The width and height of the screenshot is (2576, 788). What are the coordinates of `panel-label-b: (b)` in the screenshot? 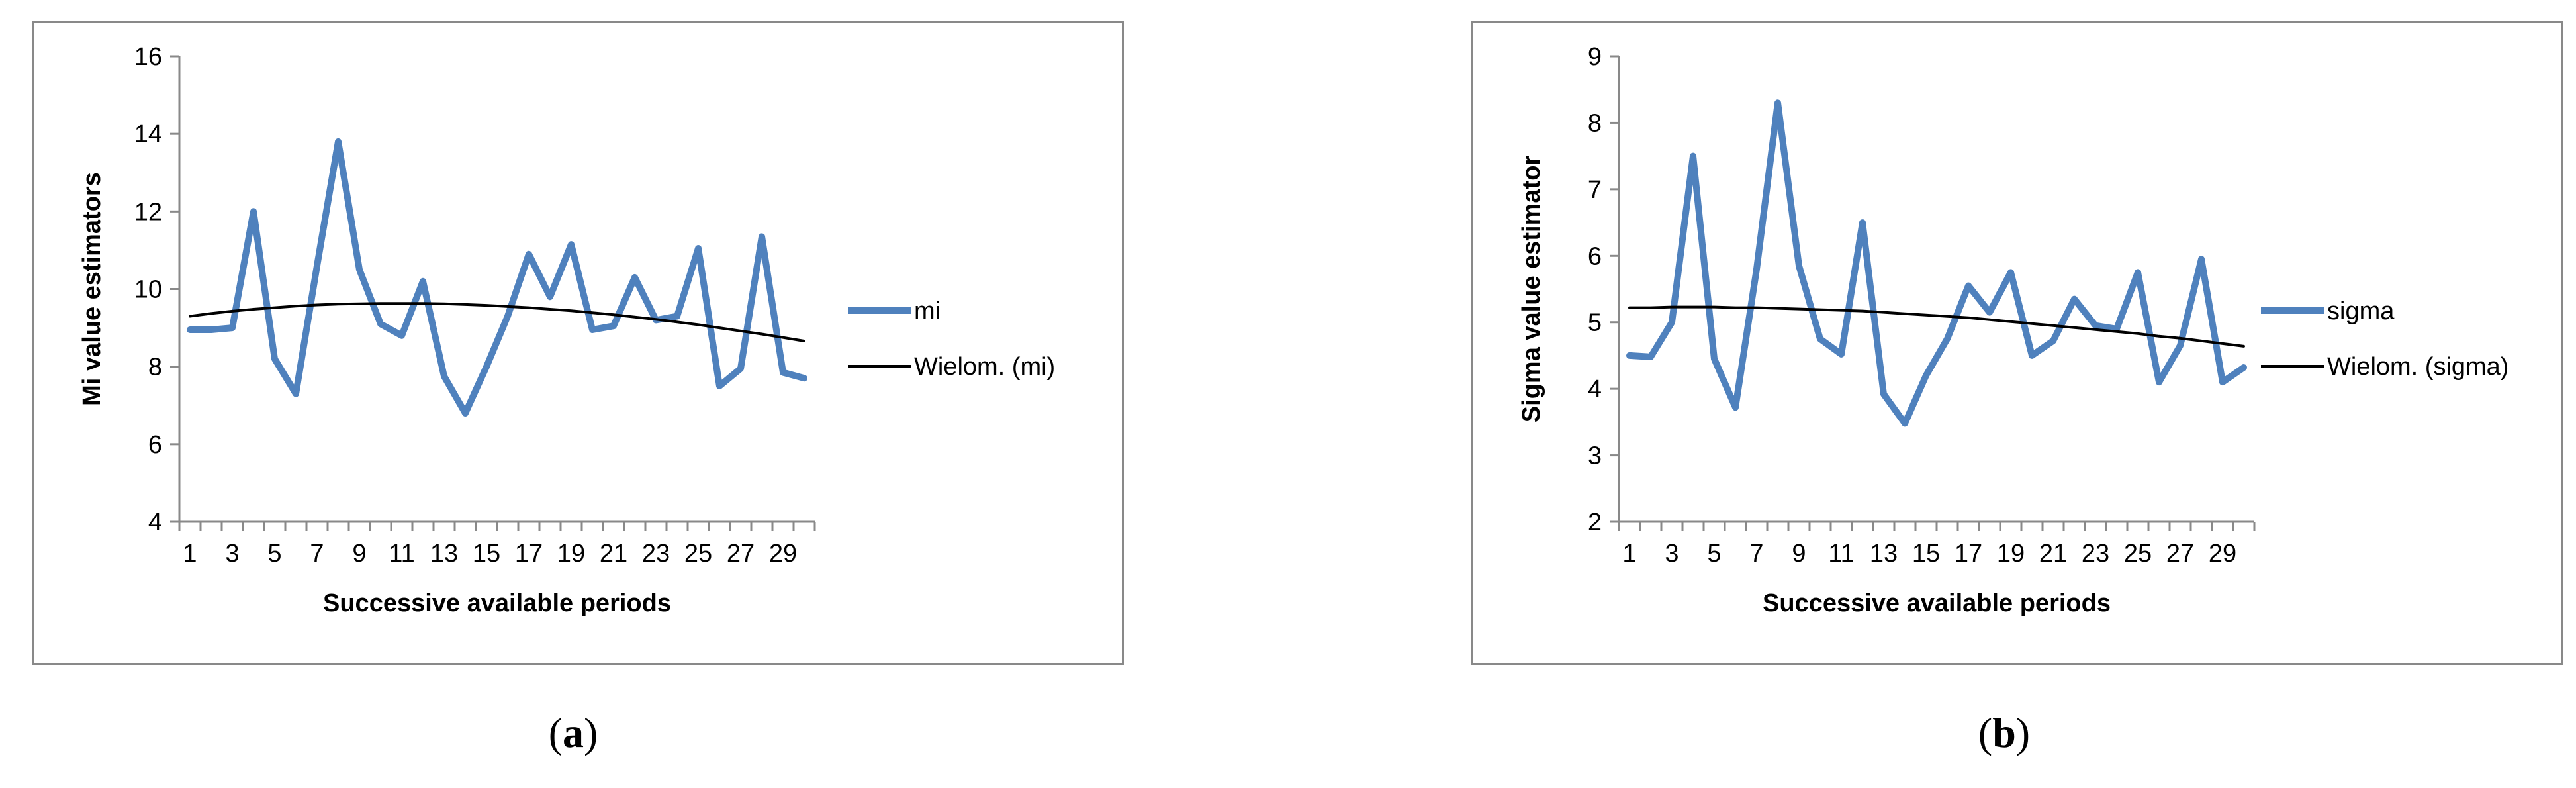 It's located at (2004, 732).